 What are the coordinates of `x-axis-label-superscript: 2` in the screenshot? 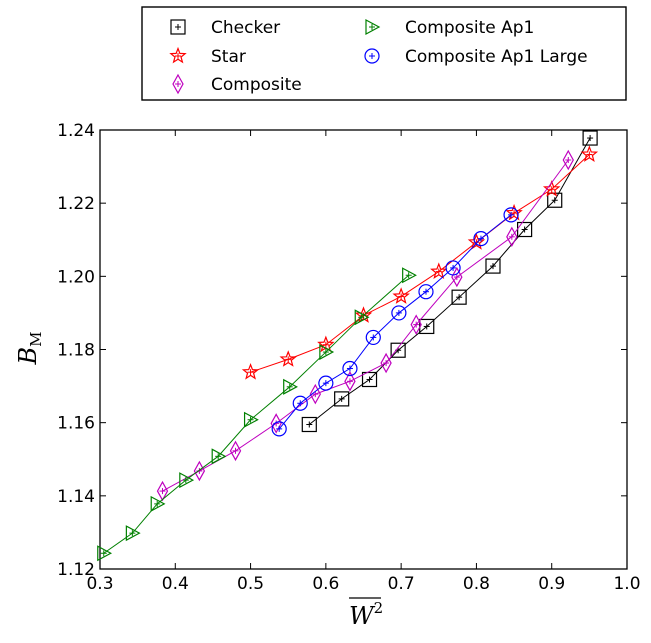 It's located at (379, 608).